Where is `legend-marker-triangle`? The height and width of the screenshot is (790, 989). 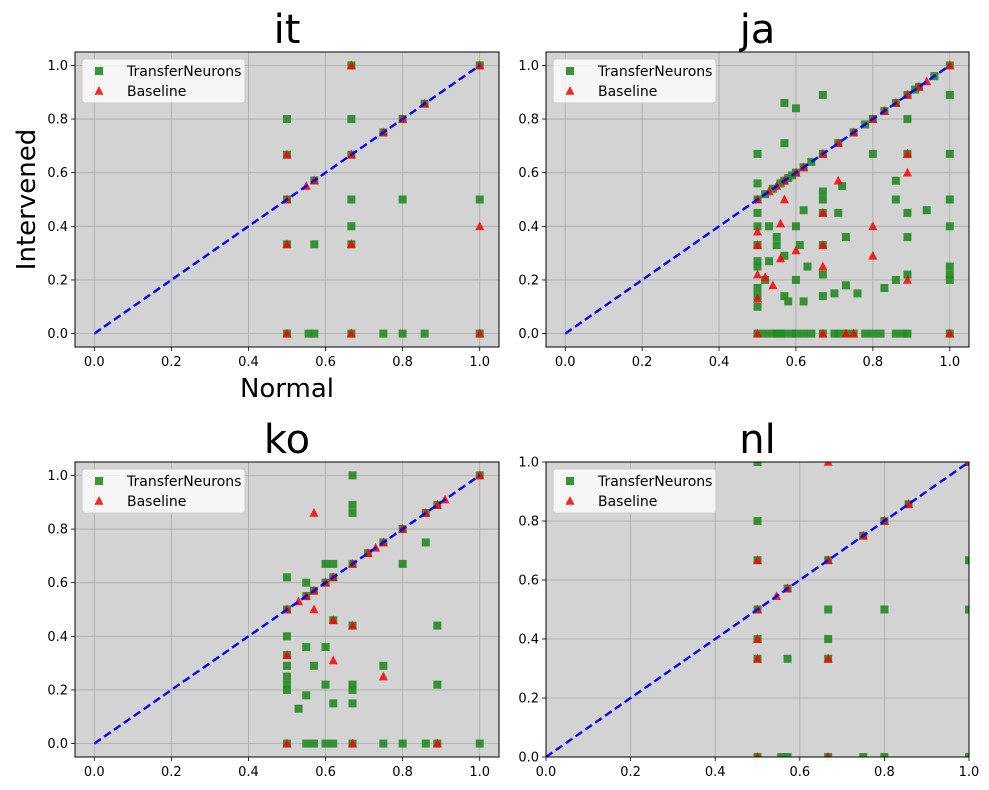 legend-marker-triangle is located at coordinates (570, 500).